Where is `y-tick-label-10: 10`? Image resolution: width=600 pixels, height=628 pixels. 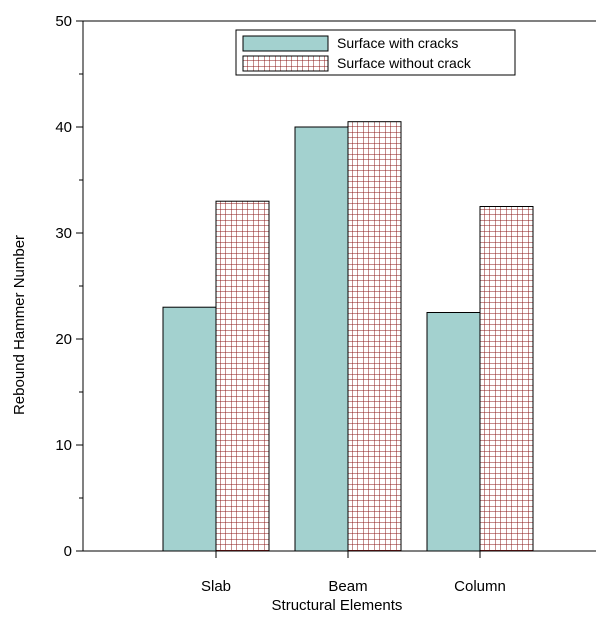
y-tick-label-10: 10 is located at coordinates (63, 445).